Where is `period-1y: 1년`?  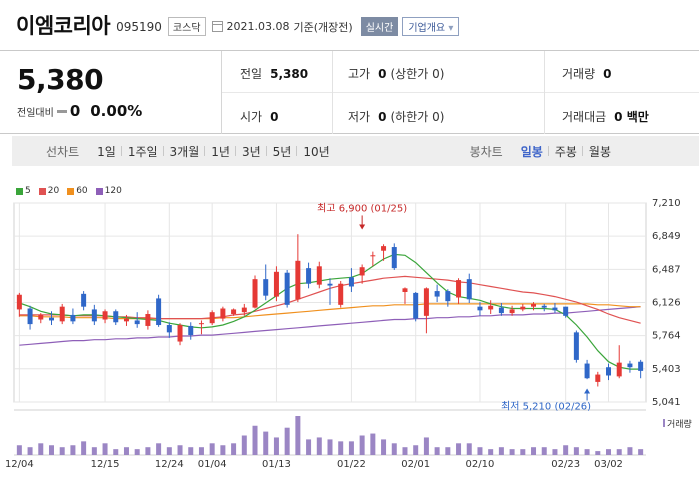 period-1y: 1년 is located at coordinates (220, 151).